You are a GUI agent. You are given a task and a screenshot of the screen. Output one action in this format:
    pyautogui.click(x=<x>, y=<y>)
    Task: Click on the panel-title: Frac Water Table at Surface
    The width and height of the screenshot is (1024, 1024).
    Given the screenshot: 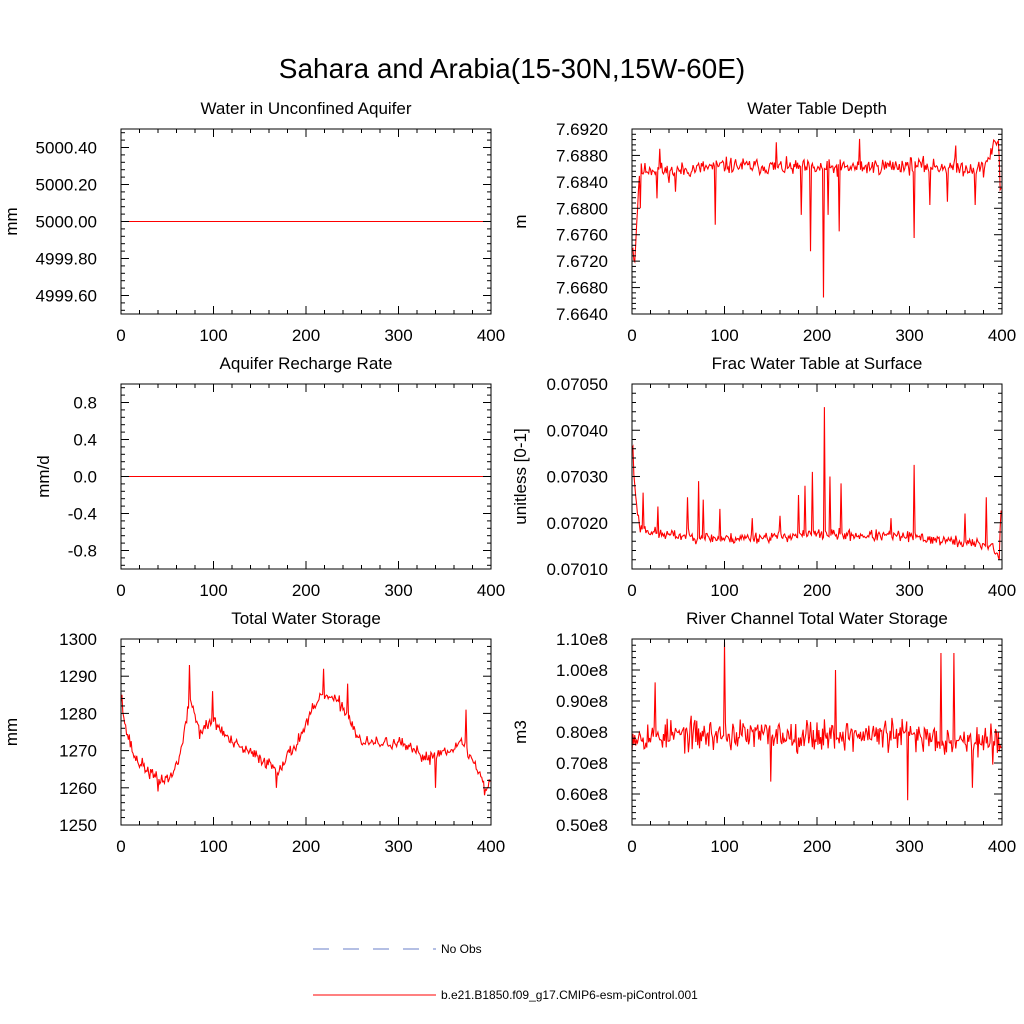 What is the action you would take?
    pyautogui.click(x=817, y=363)
    